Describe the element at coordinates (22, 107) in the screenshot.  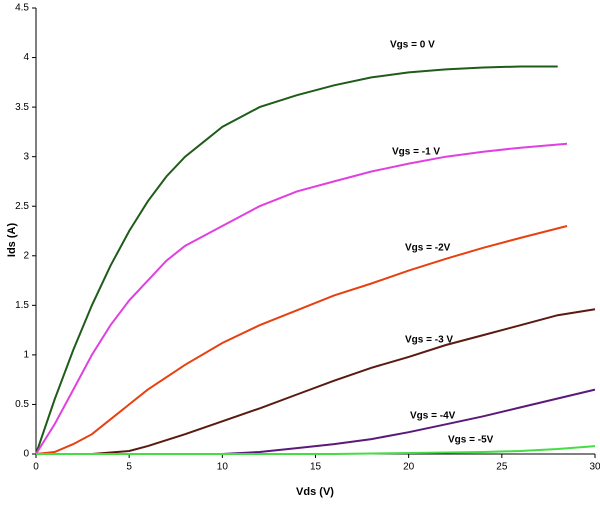
I see `y-tick-label: 3.5` at that location.